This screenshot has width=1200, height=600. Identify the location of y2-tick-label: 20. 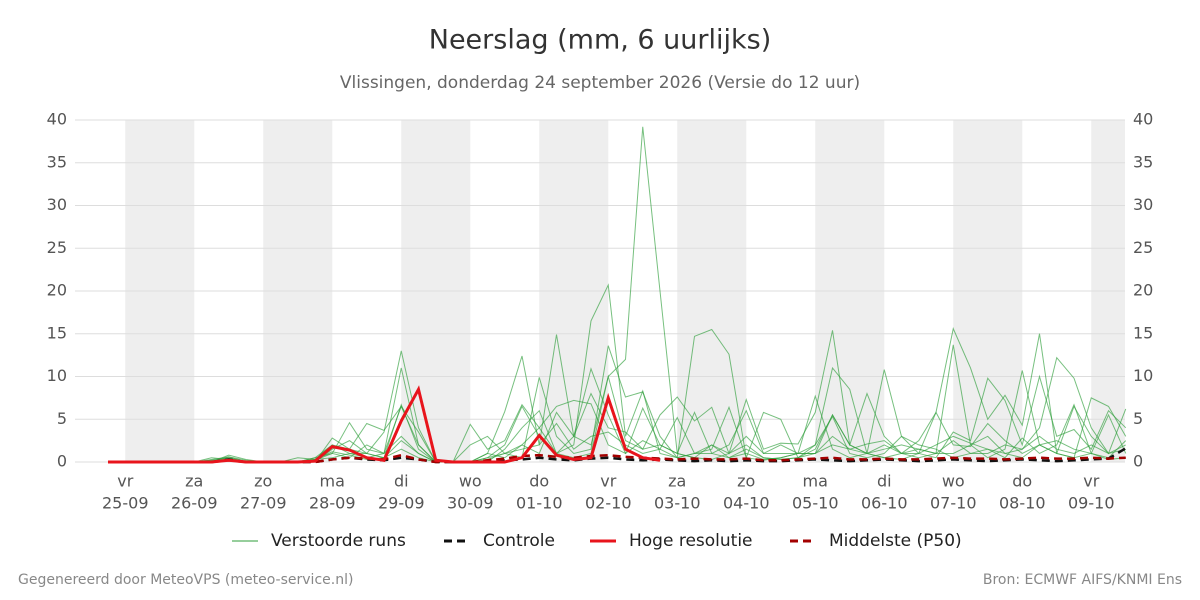
(1143, 290).